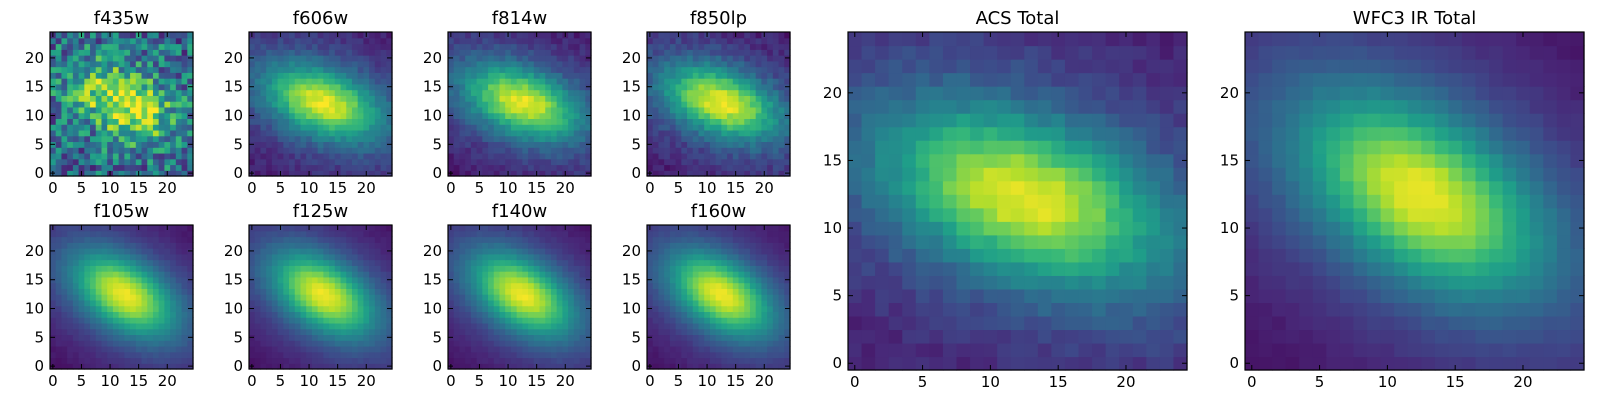 This screenshot has height=400, width=1600. What do you see at coordinates (565, 381) in the screenshot?
I see `x-tick-label: 20` at bounding box center [565, 381].